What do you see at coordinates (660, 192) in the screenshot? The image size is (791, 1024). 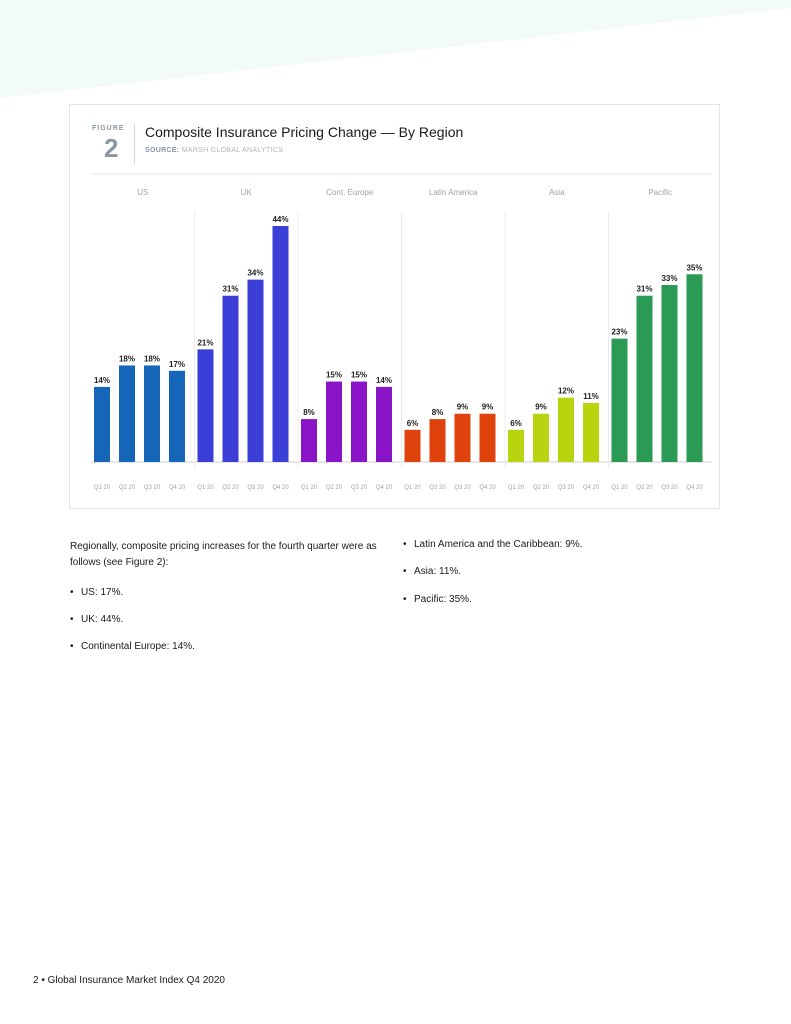 I see `region-label-pacific: Pacific` at bounding box center [660, 192].